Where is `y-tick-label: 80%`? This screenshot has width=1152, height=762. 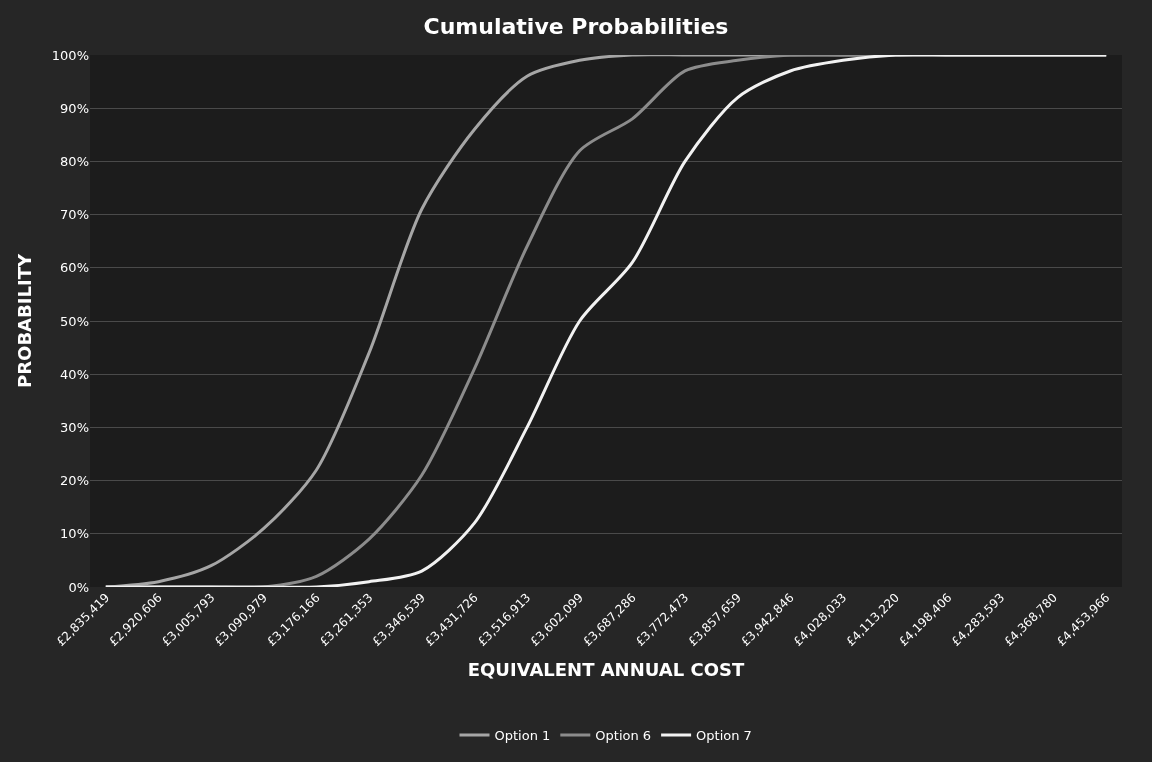
y-tick-label: 80% is located at coordinates (74, 161).